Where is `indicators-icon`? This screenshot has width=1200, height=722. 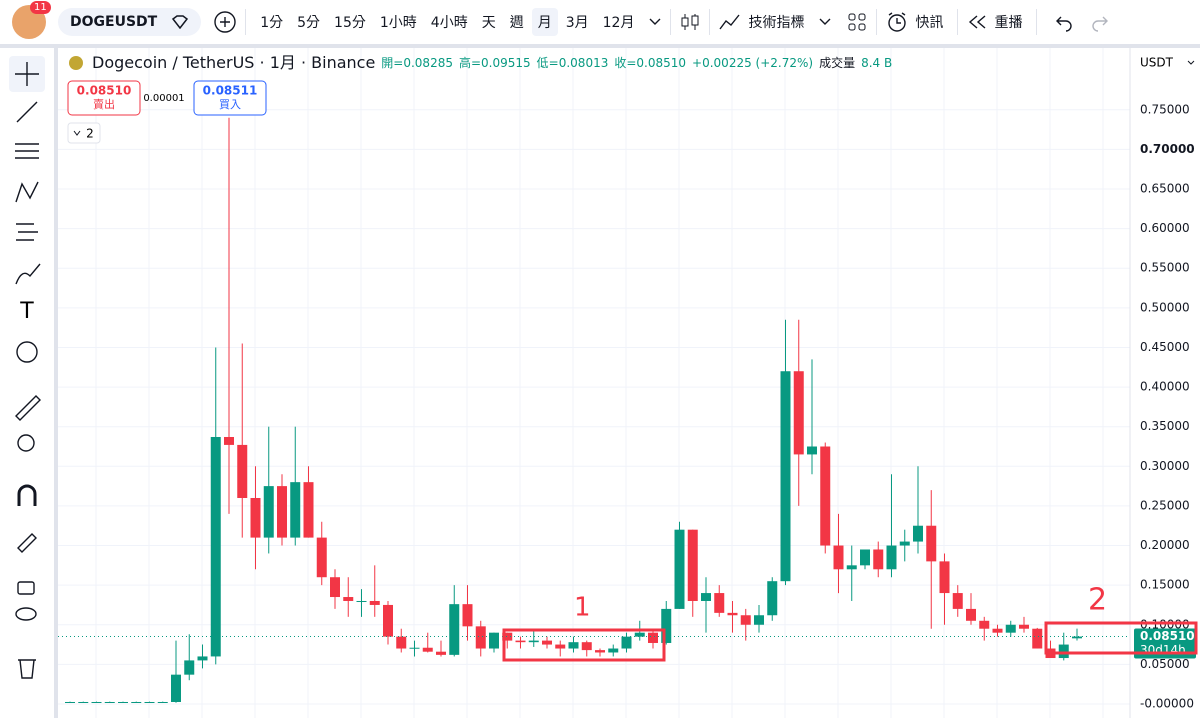 indicators-icon is located at coordinates (730, 22).